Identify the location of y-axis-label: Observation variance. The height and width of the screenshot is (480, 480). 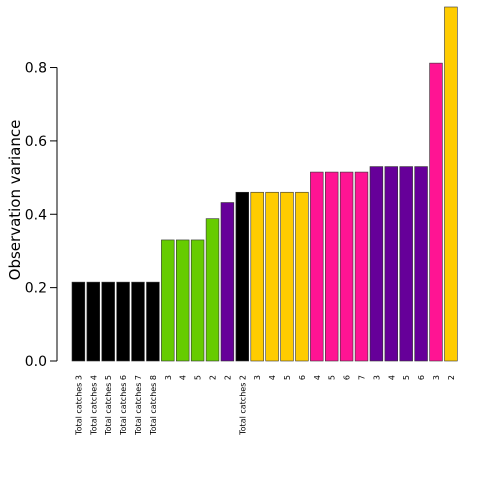
(15, 200).